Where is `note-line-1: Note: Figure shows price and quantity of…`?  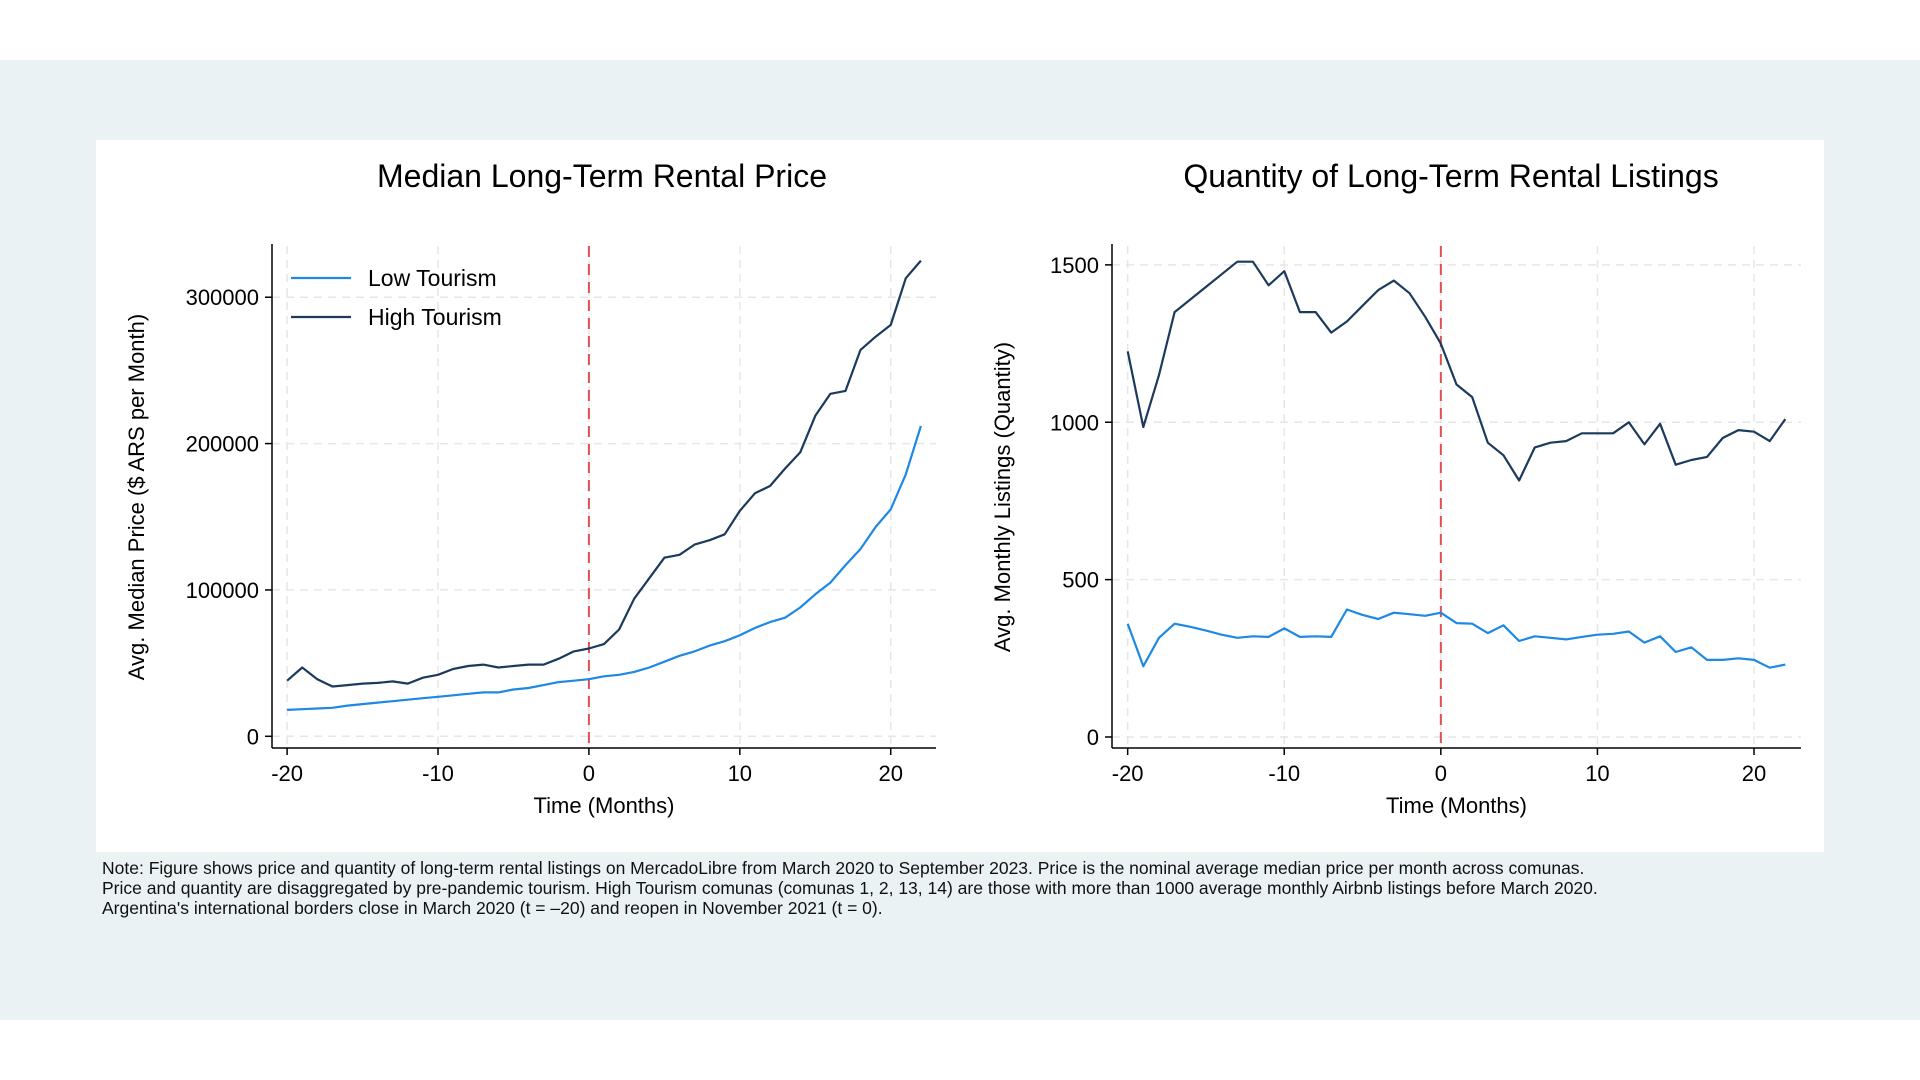 note-line-1: Note: Figure shows price and quantity of… is located at coordinates (843, 868).